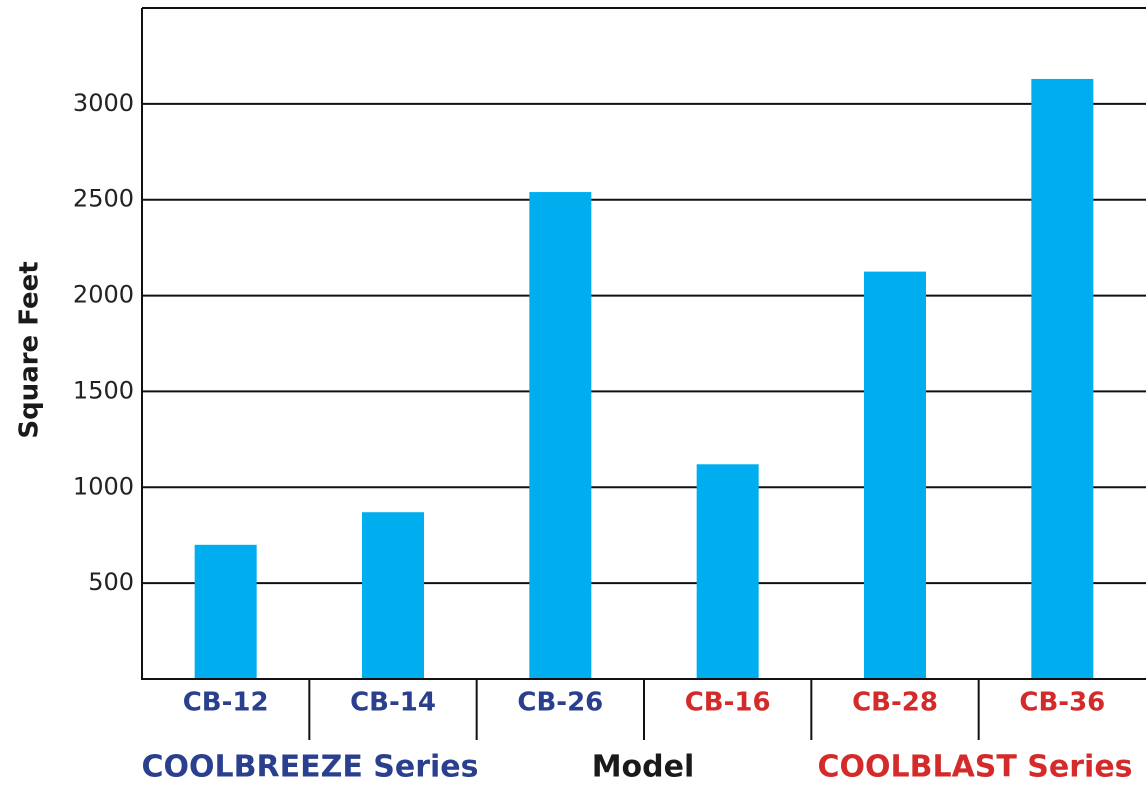 The width and height of the screenshot is (1146, 799). I want to click on y-tick-label: 2500, so click(103, 199).